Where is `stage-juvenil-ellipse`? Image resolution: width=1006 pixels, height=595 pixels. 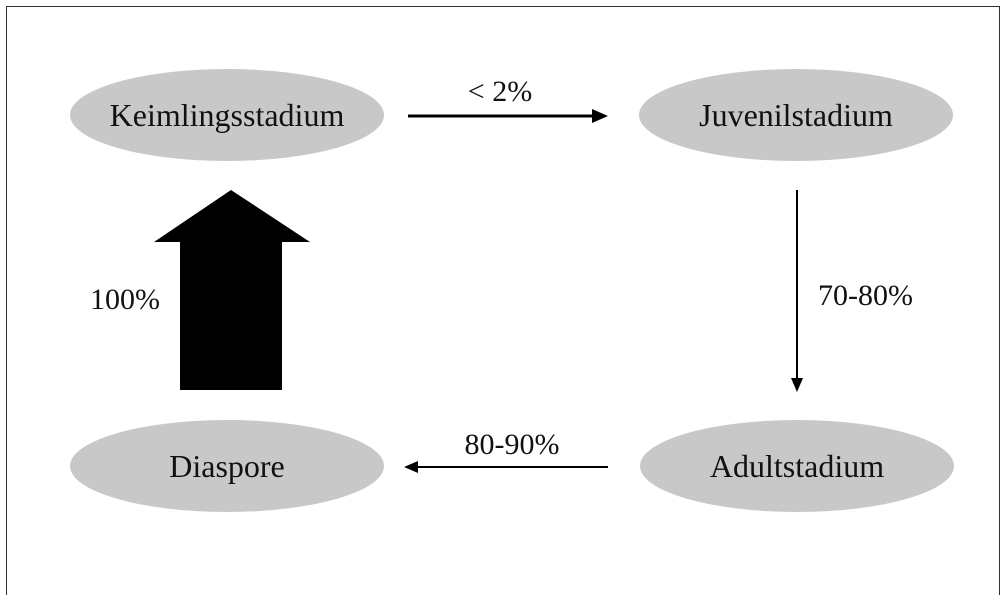
stage-juvenil-ellipse is located at coordinates (796, 115).